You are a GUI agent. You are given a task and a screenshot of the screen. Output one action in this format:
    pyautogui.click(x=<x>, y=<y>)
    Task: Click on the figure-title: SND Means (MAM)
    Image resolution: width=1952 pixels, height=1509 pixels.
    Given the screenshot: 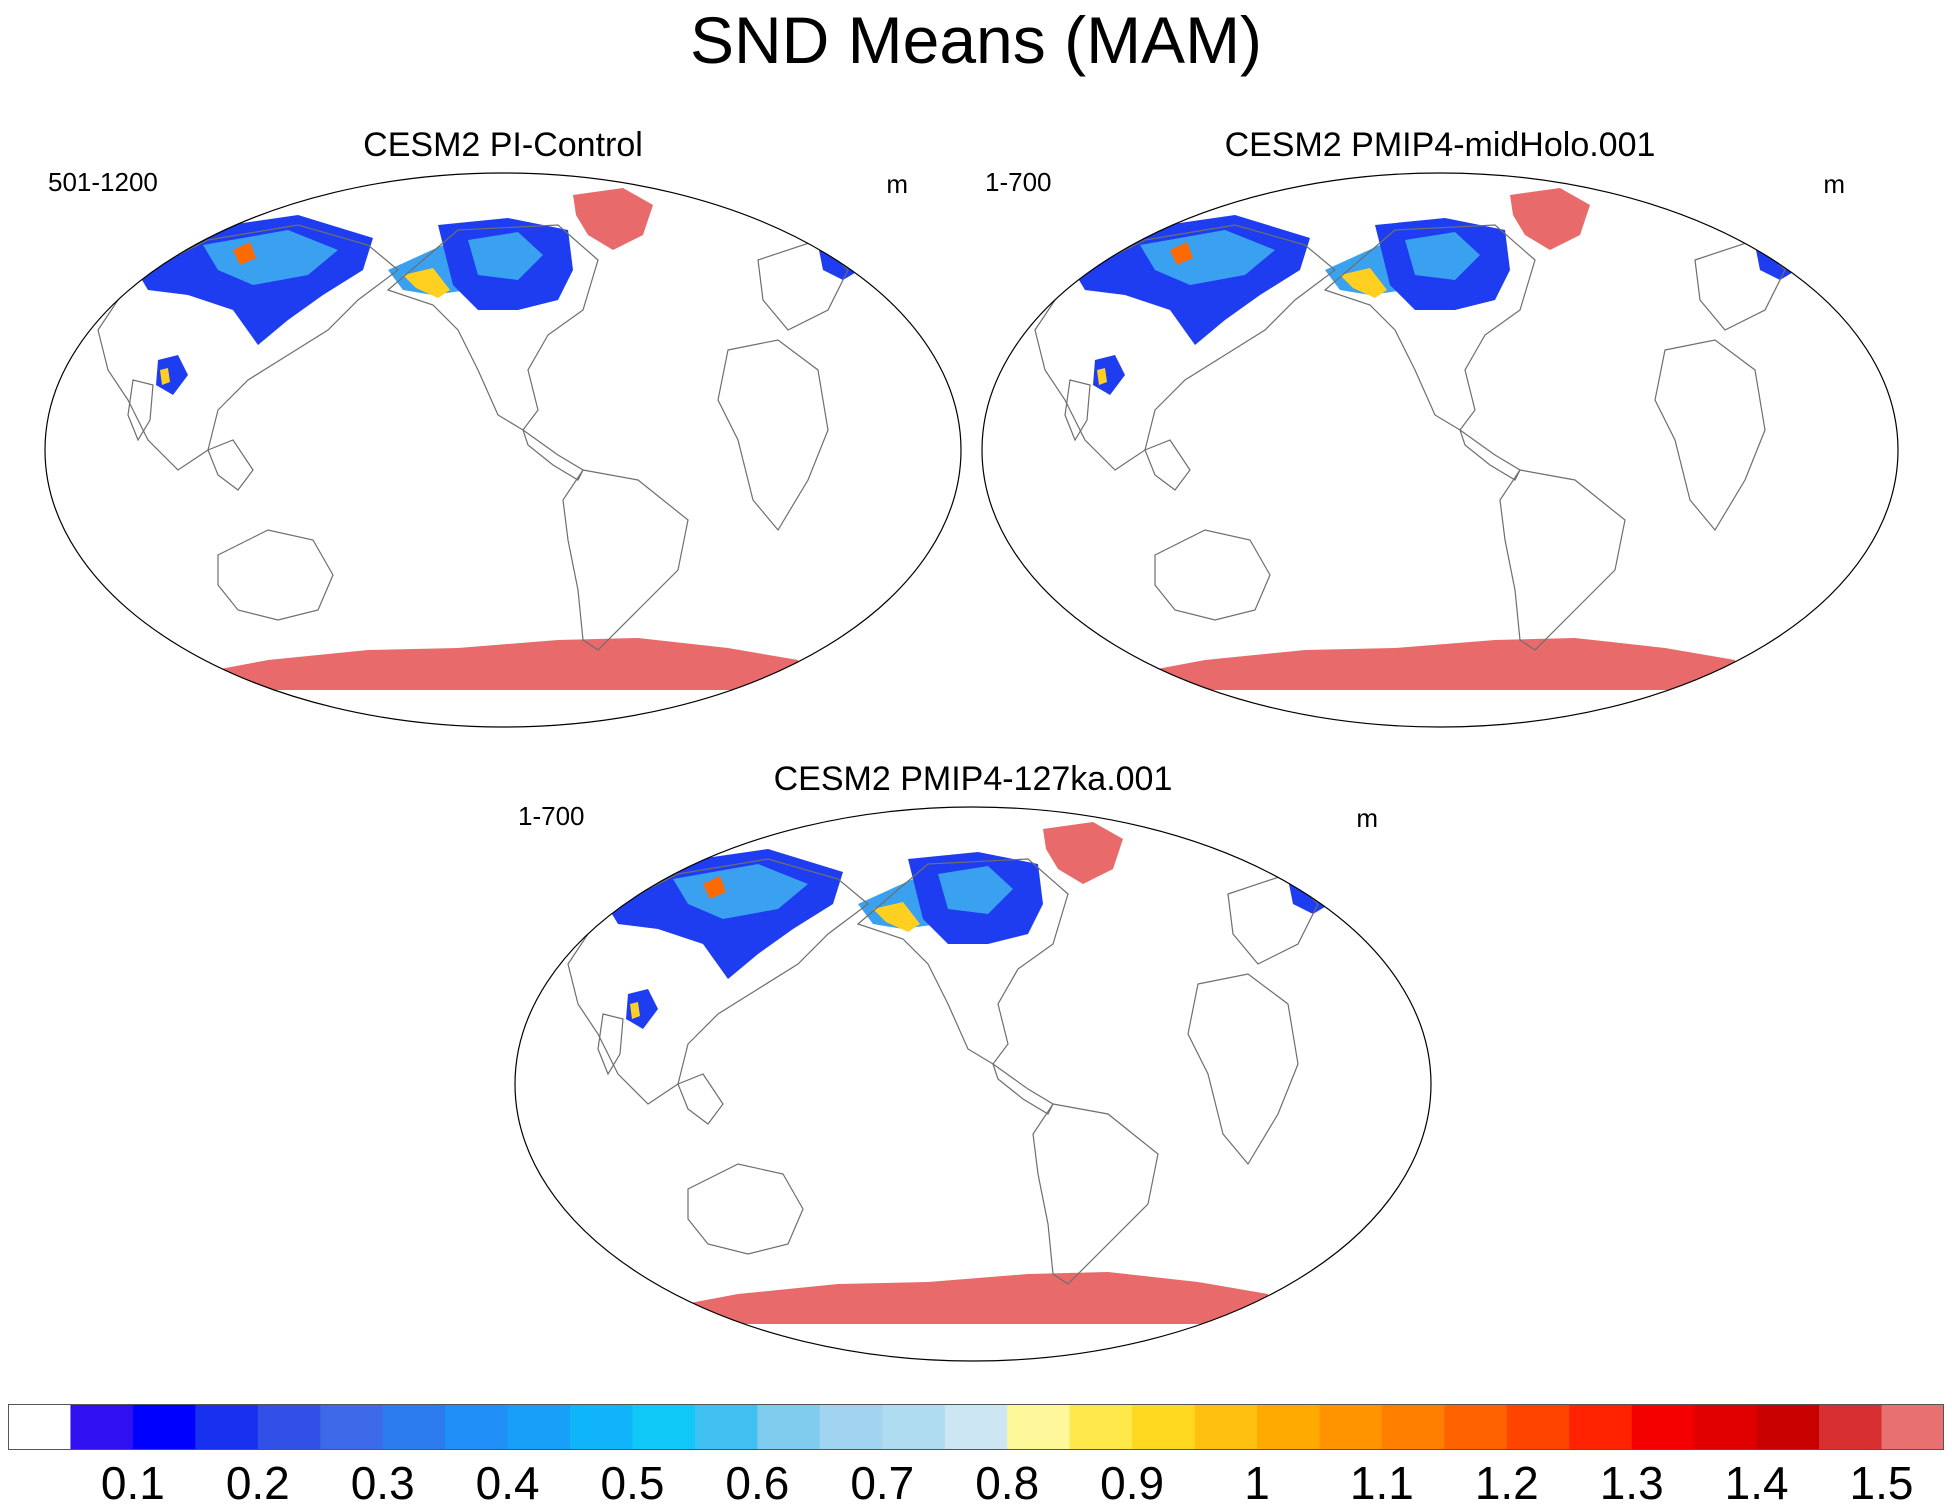 What is the action you would take?
    pyautogui.click(x=976, y=40)
    